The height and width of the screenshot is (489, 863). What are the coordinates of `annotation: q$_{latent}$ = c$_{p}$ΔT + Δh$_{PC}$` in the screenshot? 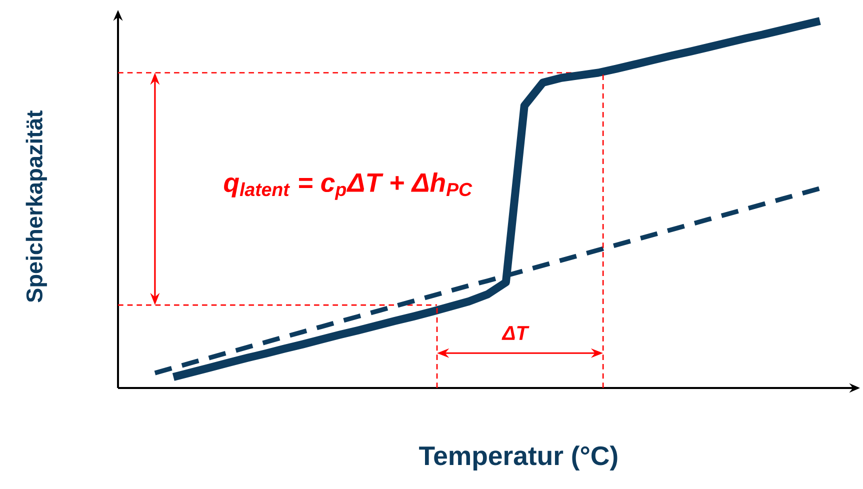 It's located at (348, 186).